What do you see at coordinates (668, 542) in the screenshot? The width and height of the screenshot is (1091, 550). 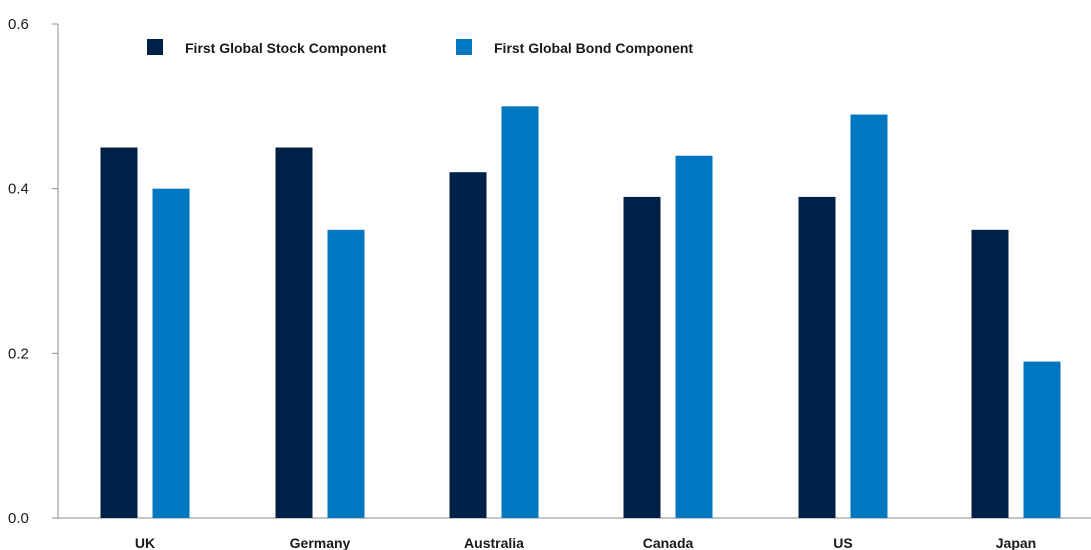 I see `x-tick-label: Canada` at bounding box center [668, 542].